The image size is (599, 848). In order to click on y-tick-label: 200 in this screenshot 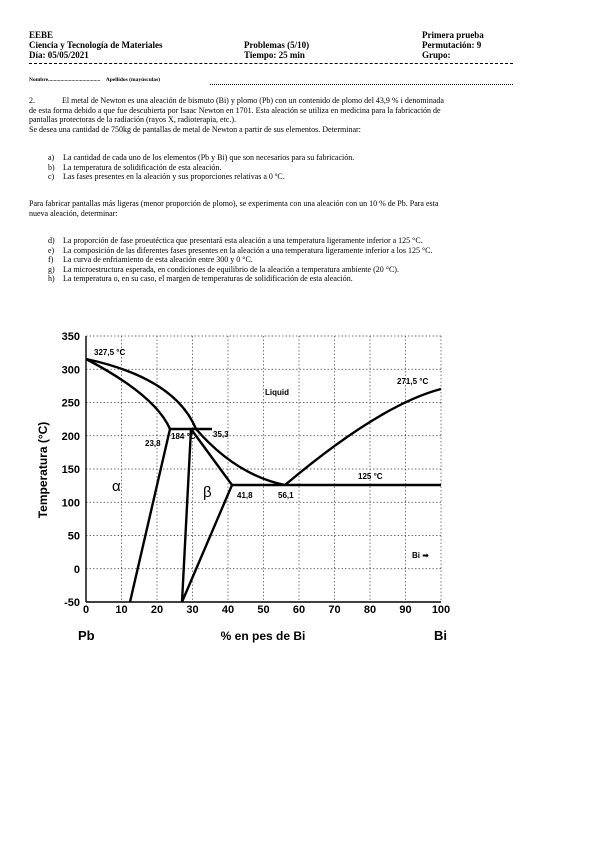, I will do `click(71, 437)`.